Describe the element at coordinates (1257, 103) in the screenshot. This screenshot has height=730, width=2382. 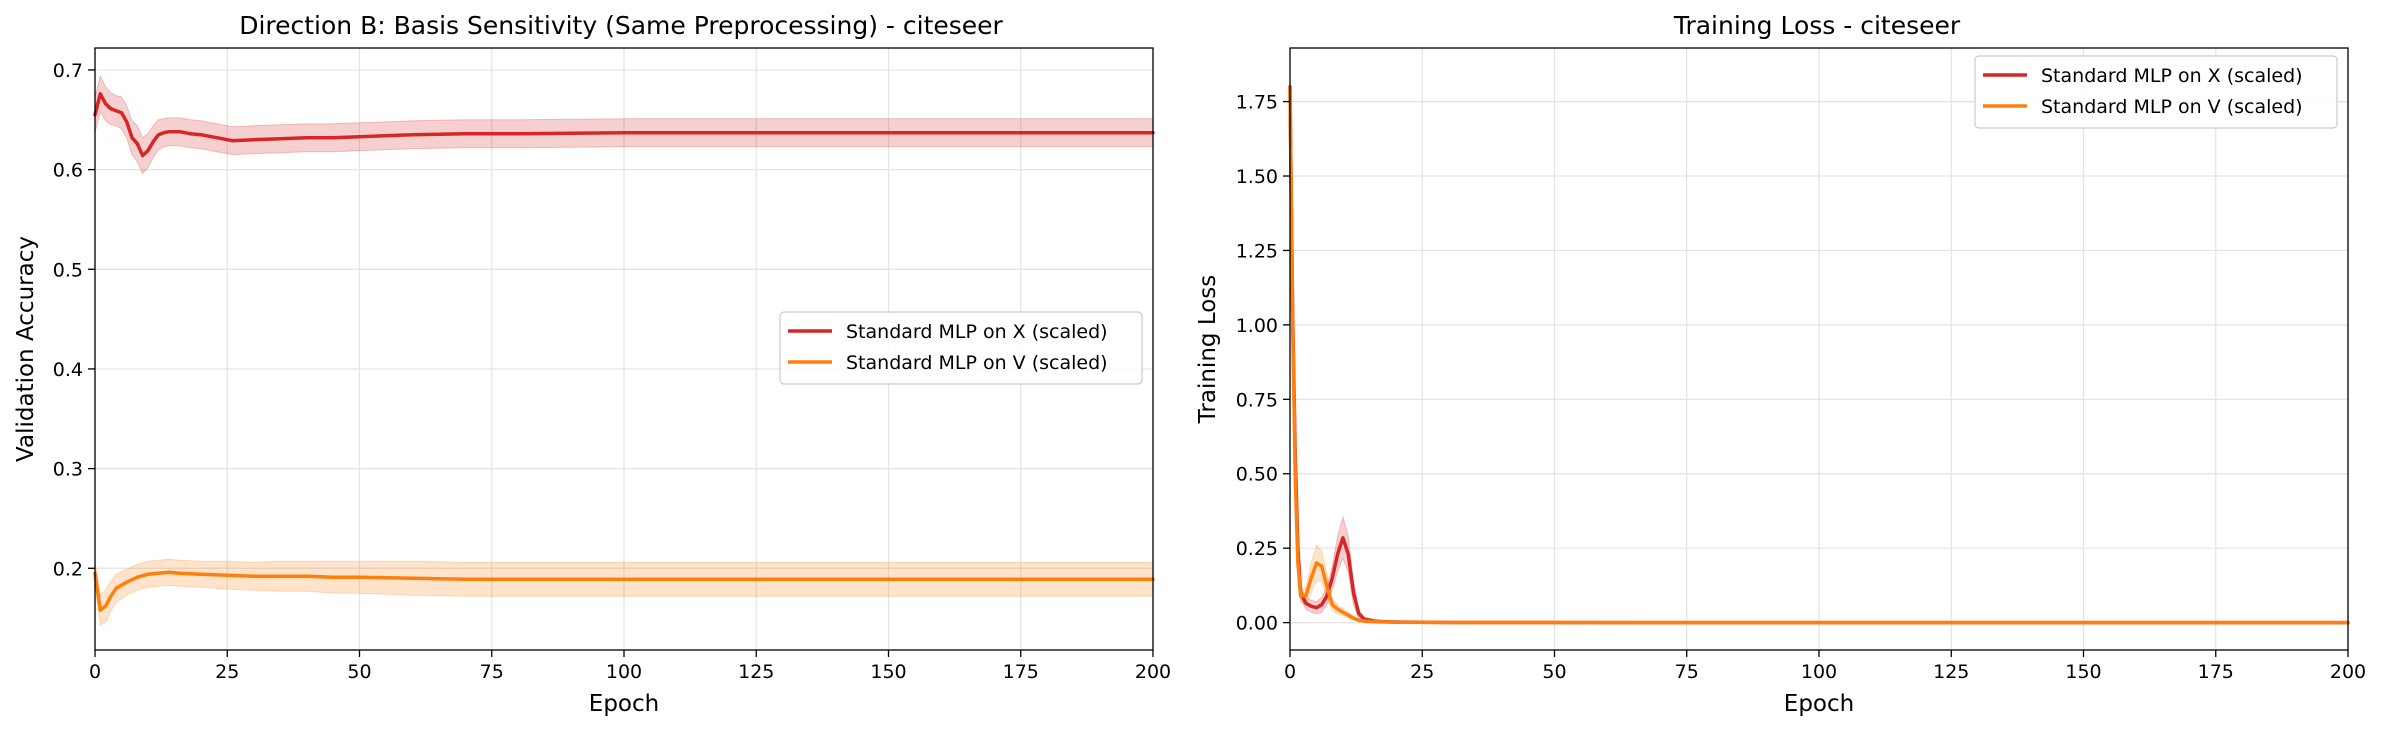
I see `y-tick-label: 1.75` at that location.